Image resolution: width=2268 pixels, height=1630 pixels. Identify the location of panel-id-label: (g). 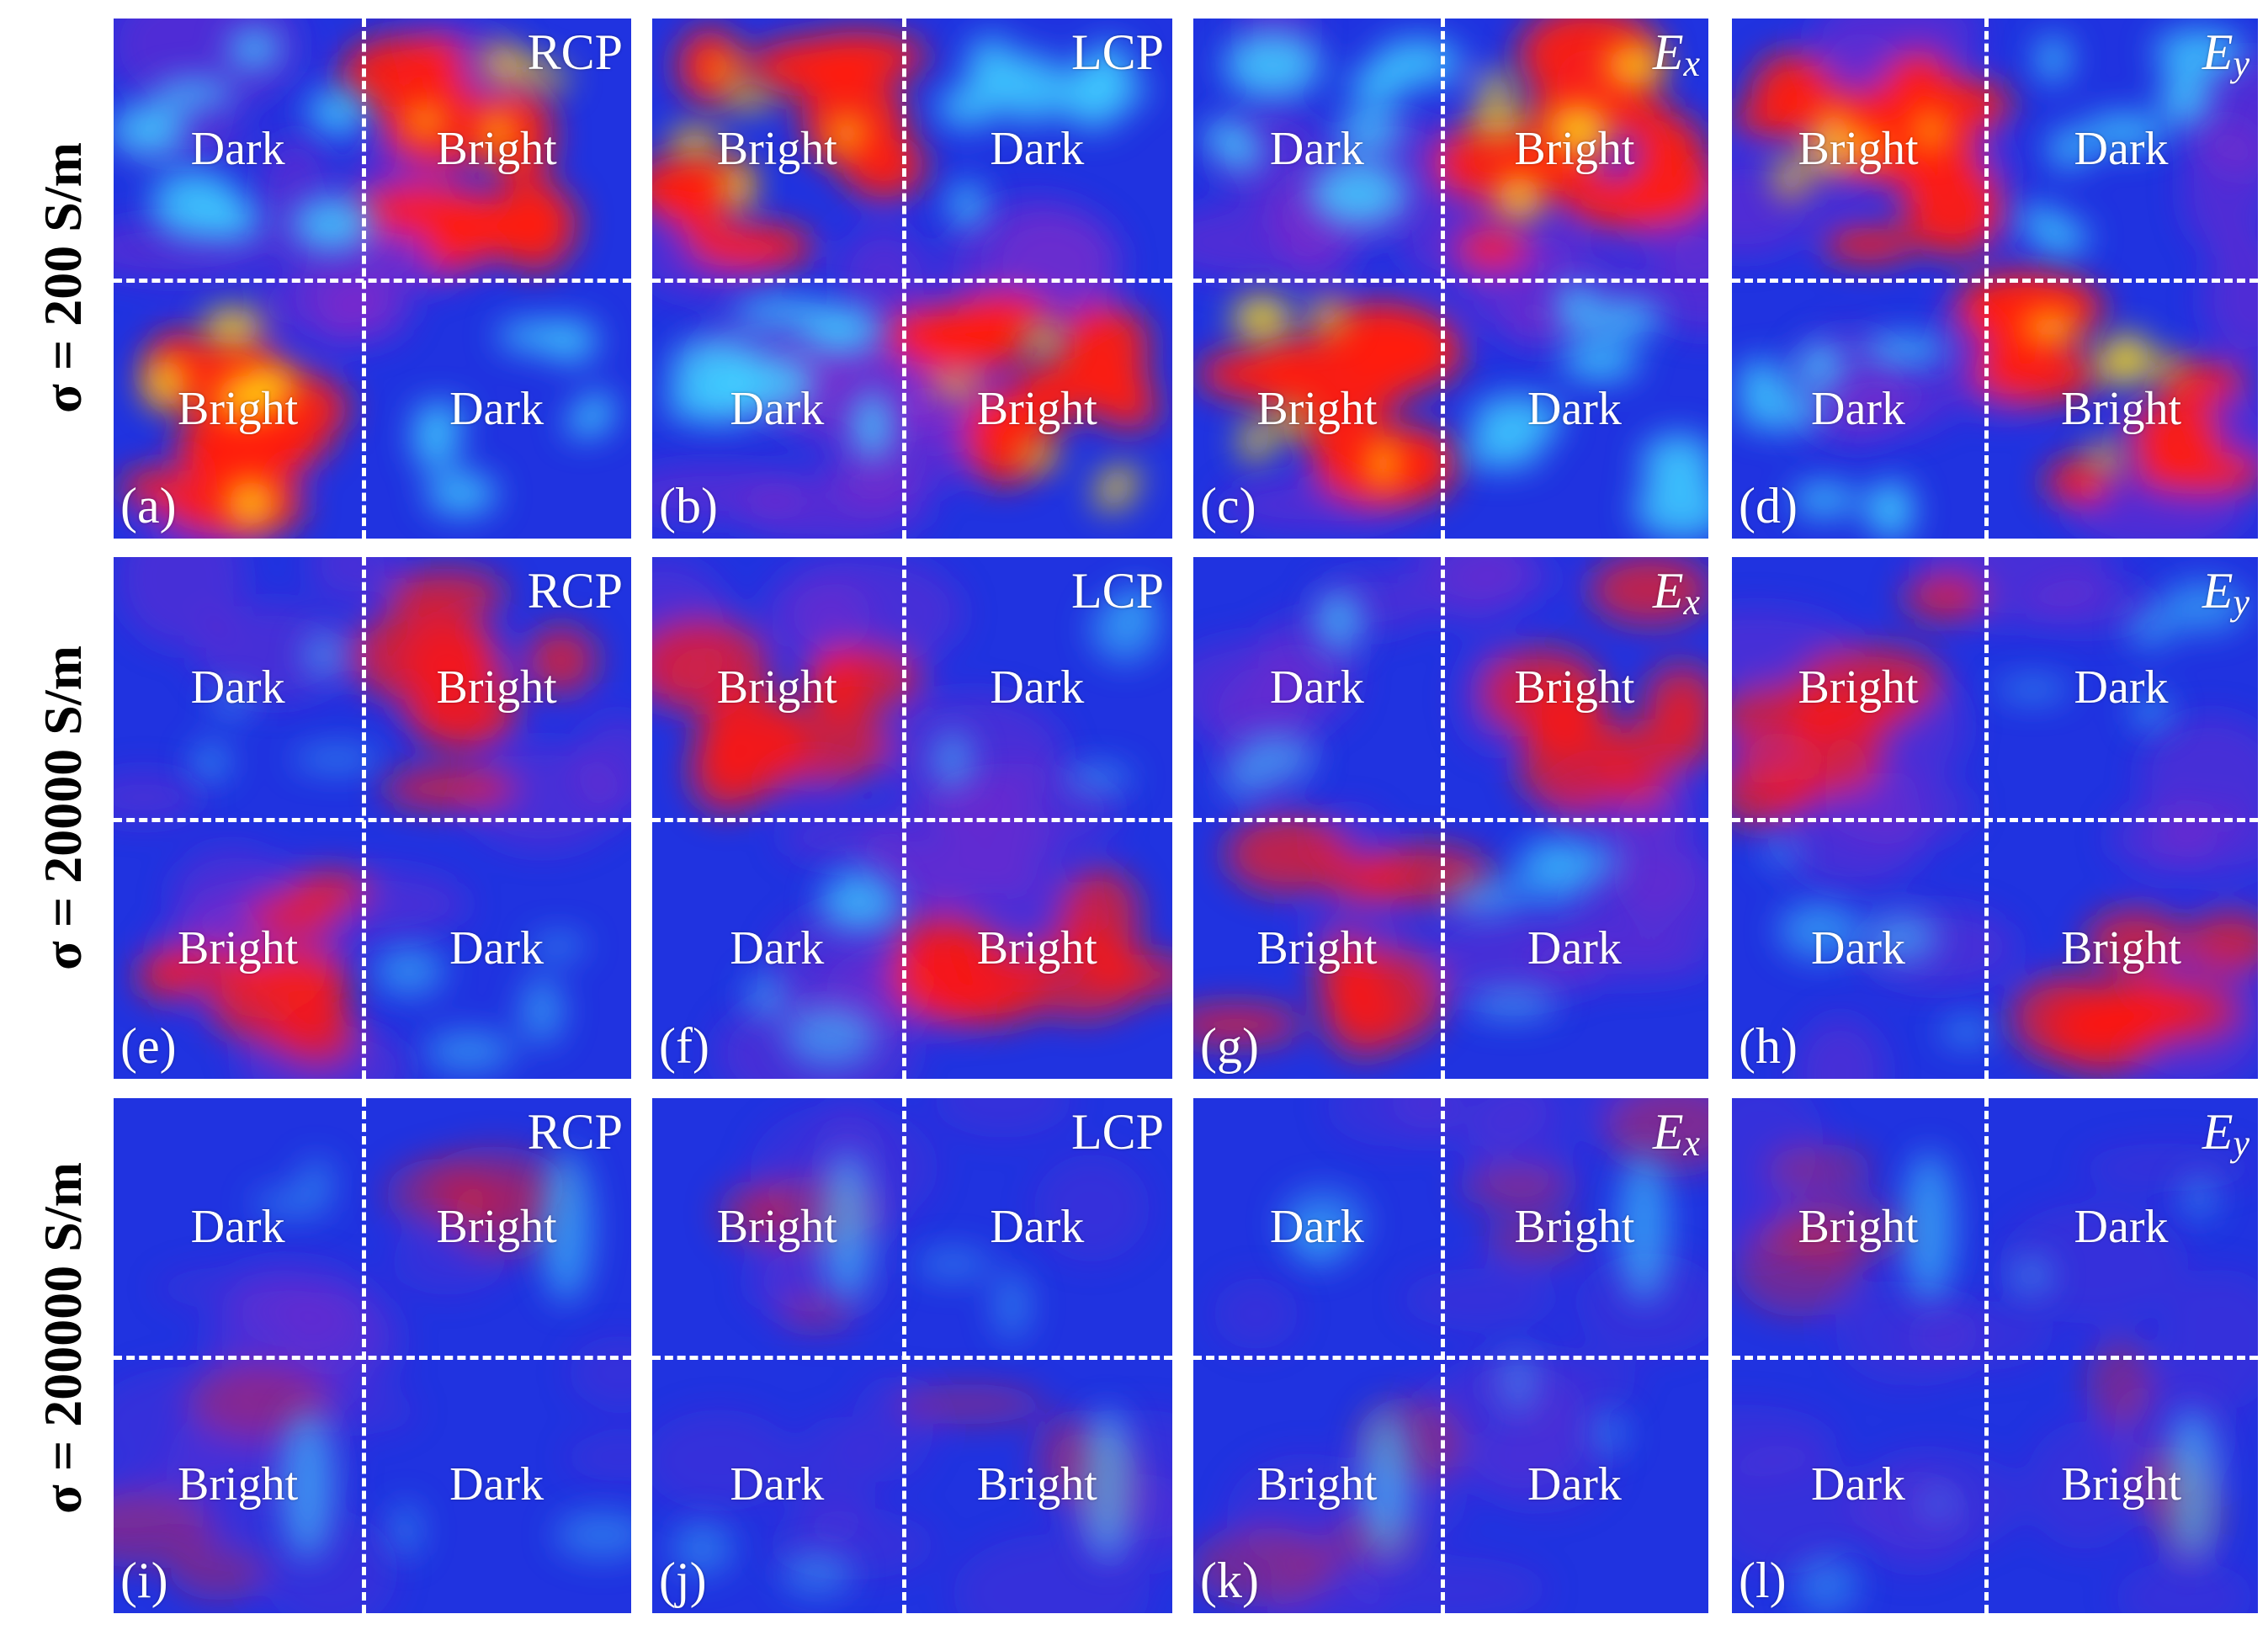
(1229, 1046).